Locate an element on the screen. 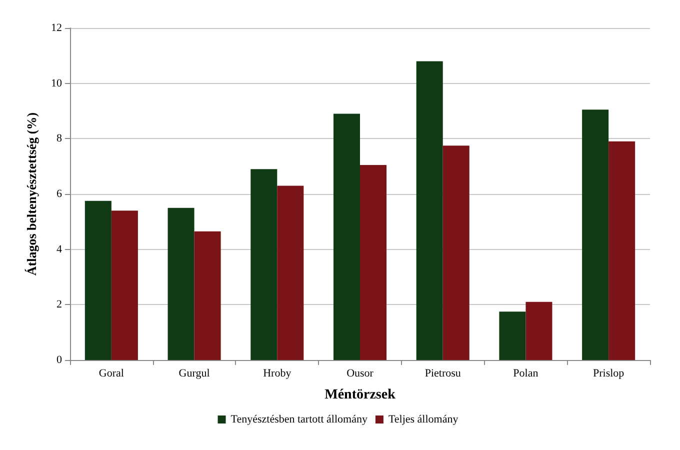 The image size is (680, 450). y-tick-label: 8 is located at coordinates (59, 138).